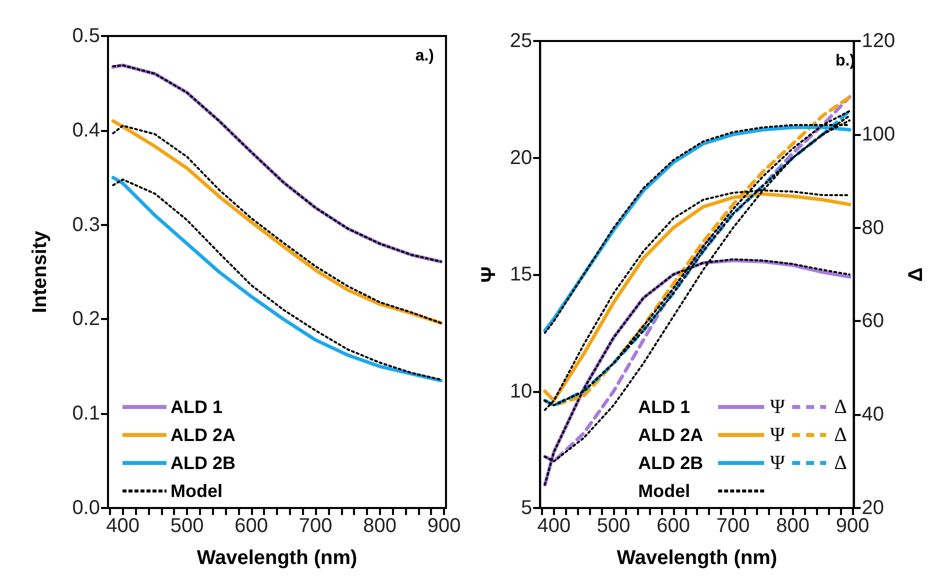 This screenshot has height=586, width=942. Describe the element at coordinates (489, 274) in the screenshot. I see `y-axis-title: Ψ` at that location.